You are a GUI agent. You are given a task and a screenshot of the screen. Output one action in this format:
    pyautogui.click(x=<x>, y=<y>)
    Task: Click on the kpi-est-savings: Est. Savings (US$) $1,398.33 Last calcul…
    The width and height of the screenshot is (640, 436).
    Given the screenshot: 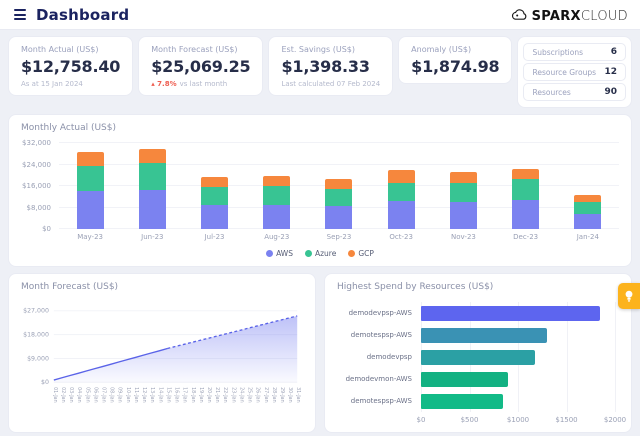 What is the action you would take?
    pyautogui.click(x=331, y=66)
    